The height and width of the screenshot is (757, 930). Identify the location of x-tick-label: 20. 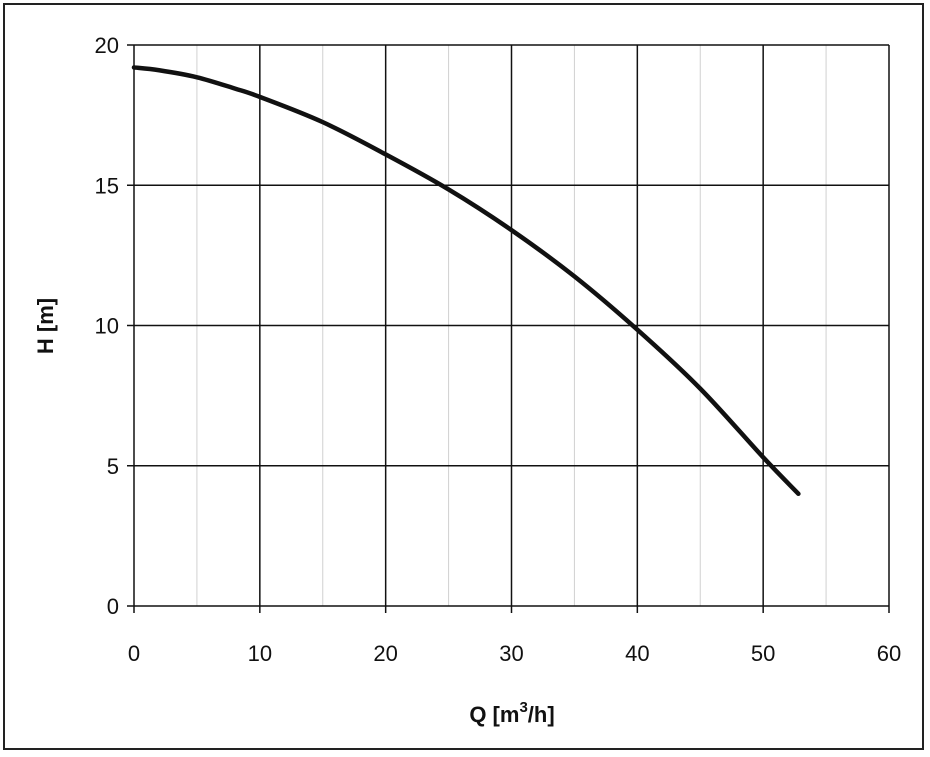
(385, 653).